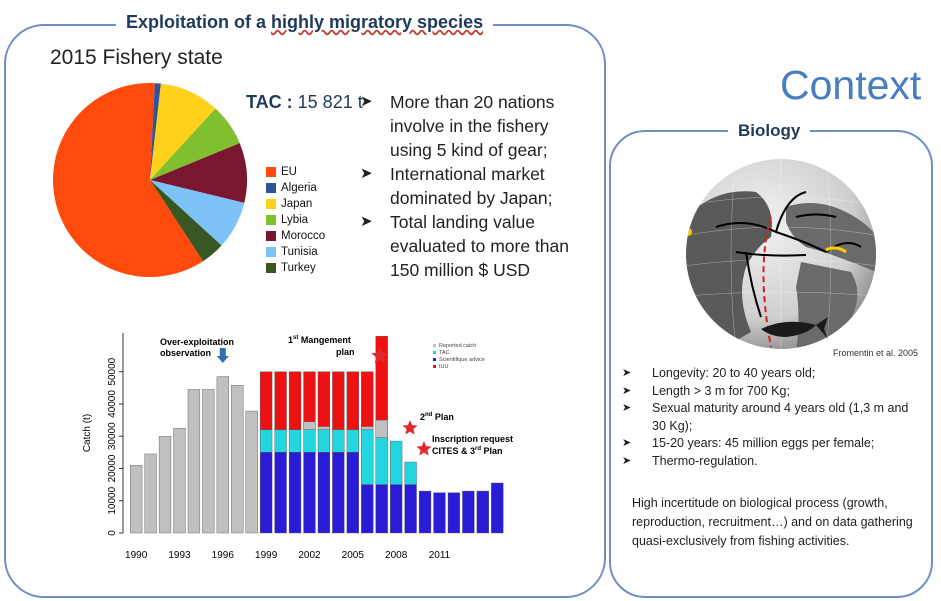 The width and height of the screenshot is (941, 601). I want to click on annotation-text: 1st Mangement, so click(319, 340).